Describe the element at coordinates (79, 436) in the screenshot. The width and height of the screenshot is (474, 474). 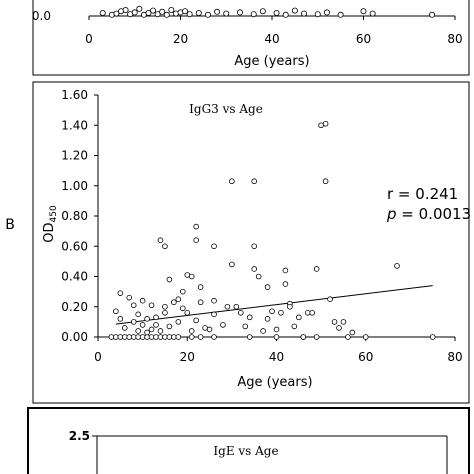
I see `bottom-y-tick-label: 2.5` at that location.